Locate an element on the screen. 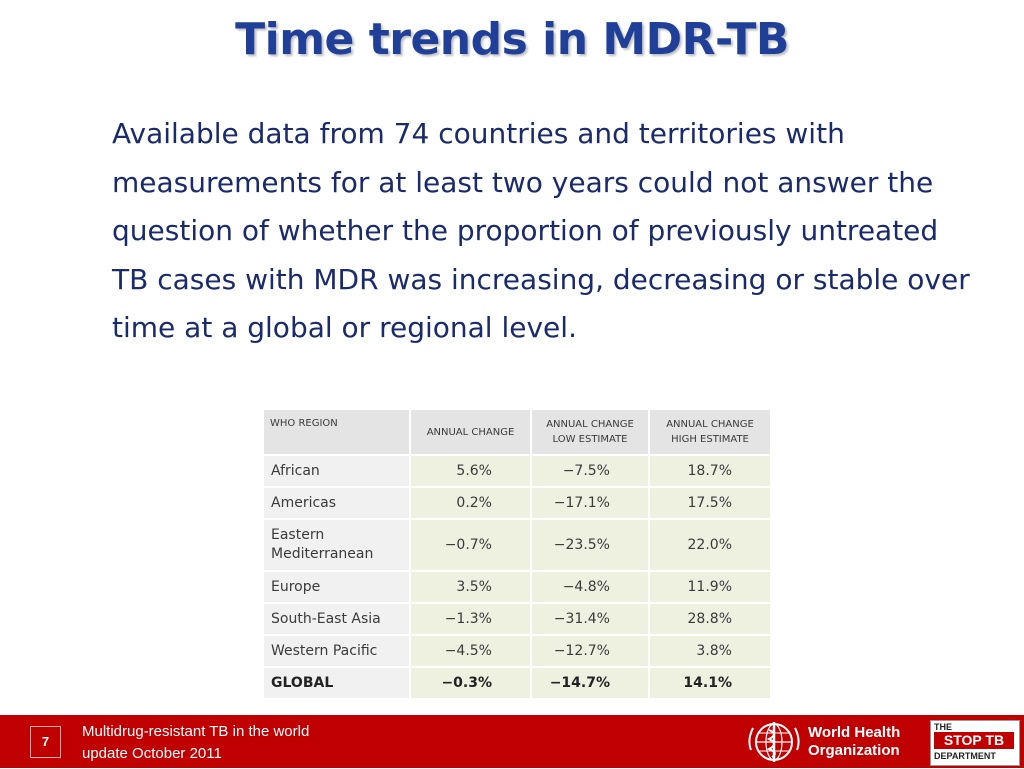 This screenshot has height=769, width=1024. region-cell: Americas is located at coordinates (336, 503).